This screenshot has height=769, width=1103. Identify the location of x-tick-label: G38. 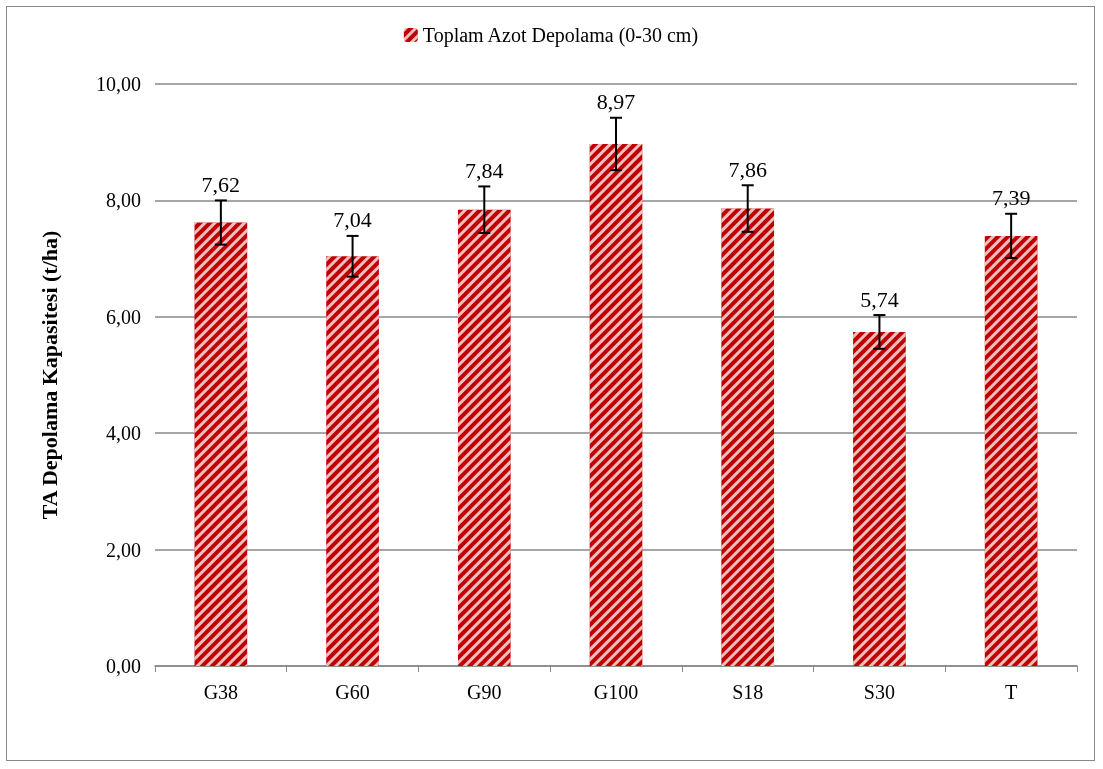
(221, 692).